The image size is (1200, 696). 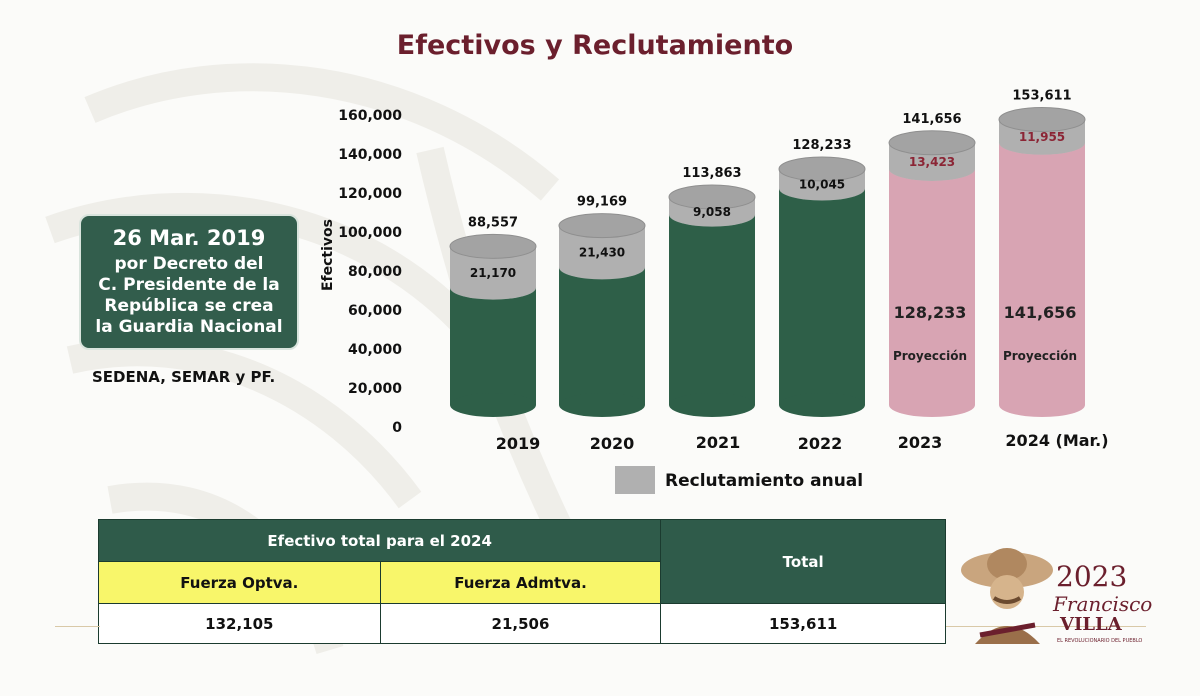 I want to click on legend-label: Reclutamiento anual, so click(x=764, y=481).